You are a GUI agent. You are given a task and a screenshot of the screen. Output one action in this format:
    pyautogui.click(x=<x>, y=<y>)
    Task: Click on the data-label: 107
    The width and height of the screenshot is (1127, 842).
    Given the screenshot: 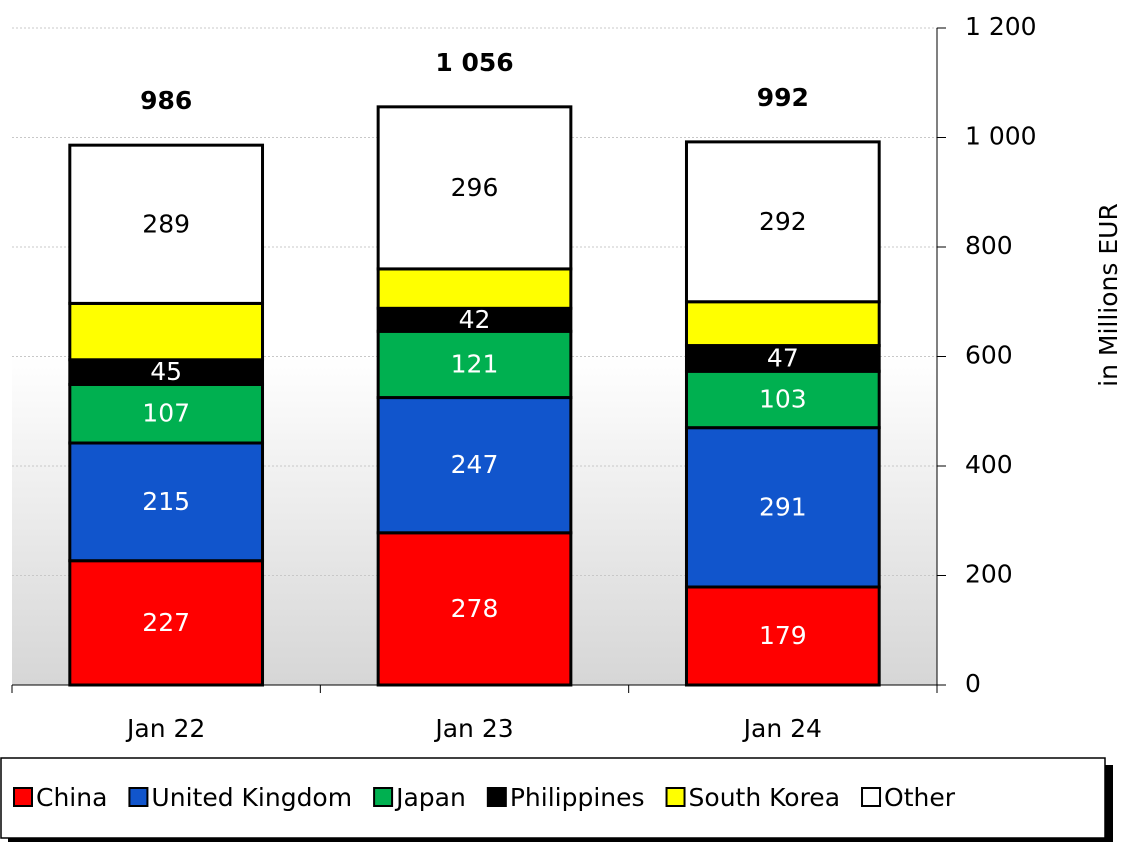 What is the action you would take?
    pyautogui.click(x=166, y=413)
    